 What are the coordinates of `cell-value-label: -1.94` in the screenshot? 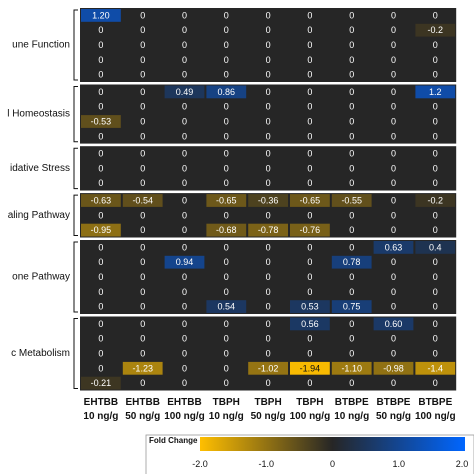 It's located at (310, 368).